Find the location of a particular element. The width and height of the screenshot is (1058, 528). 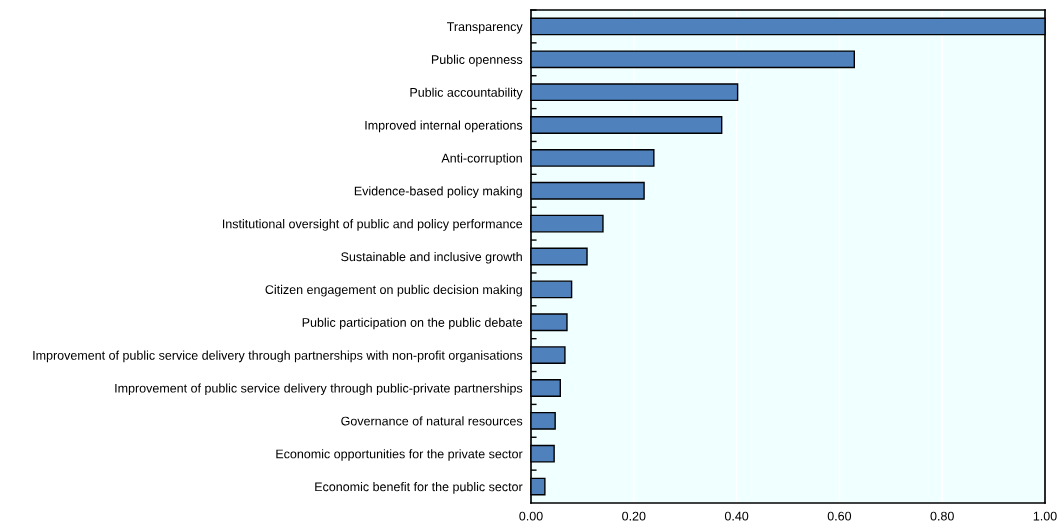

x-tick-label: 0.60 is located at coordinates (839, 516).